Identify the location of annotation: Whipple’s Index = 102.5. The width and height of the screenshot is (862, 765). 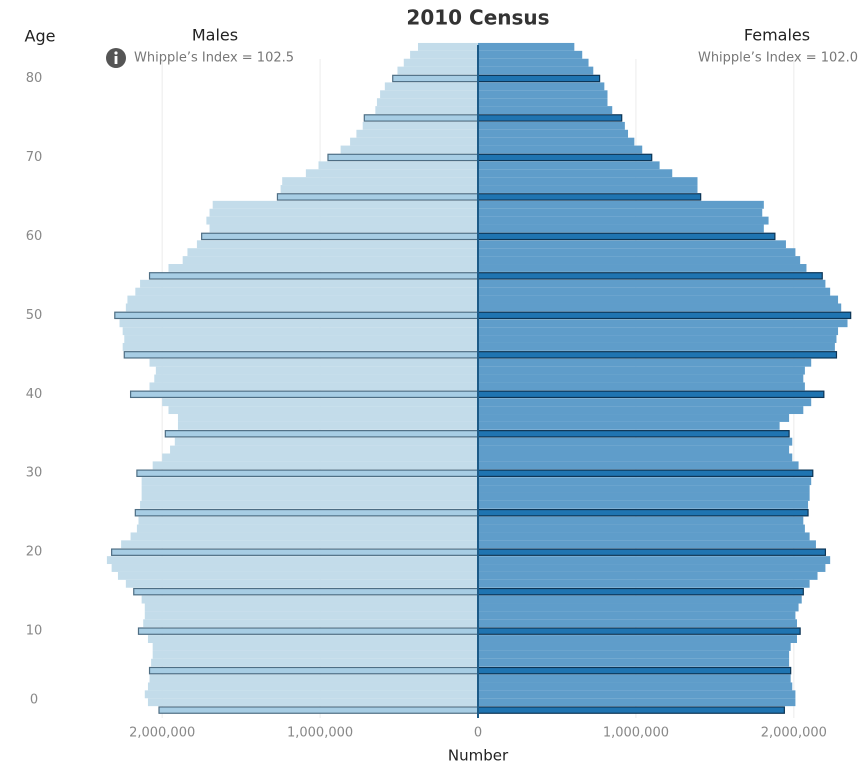
(214, 58).